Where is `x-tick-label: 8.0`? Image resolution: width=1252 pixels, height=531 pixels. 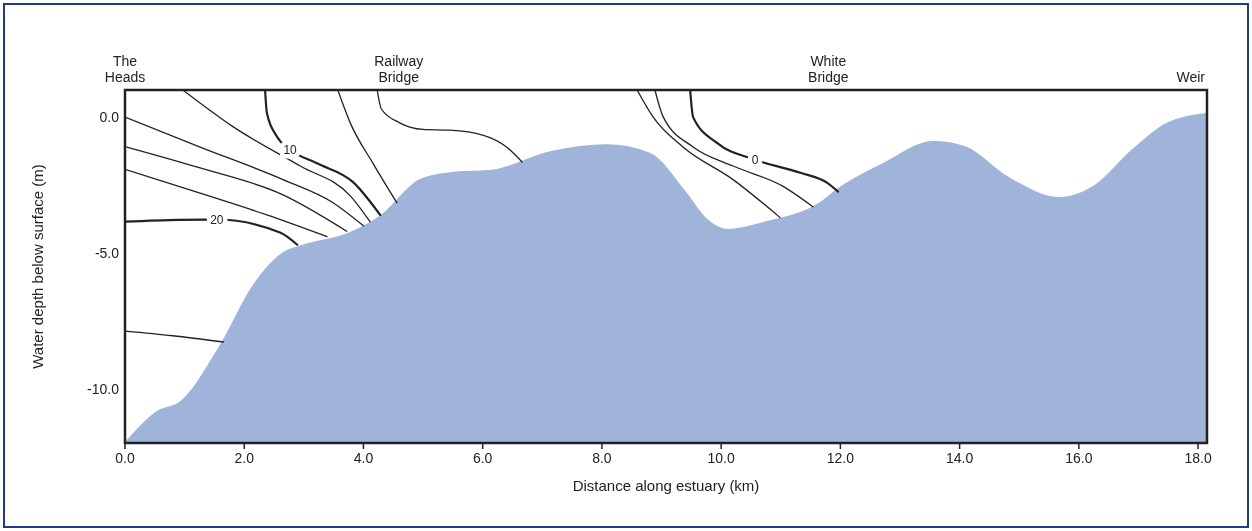 x-tick-label: 8.0 is located at coordinates (602, 458).